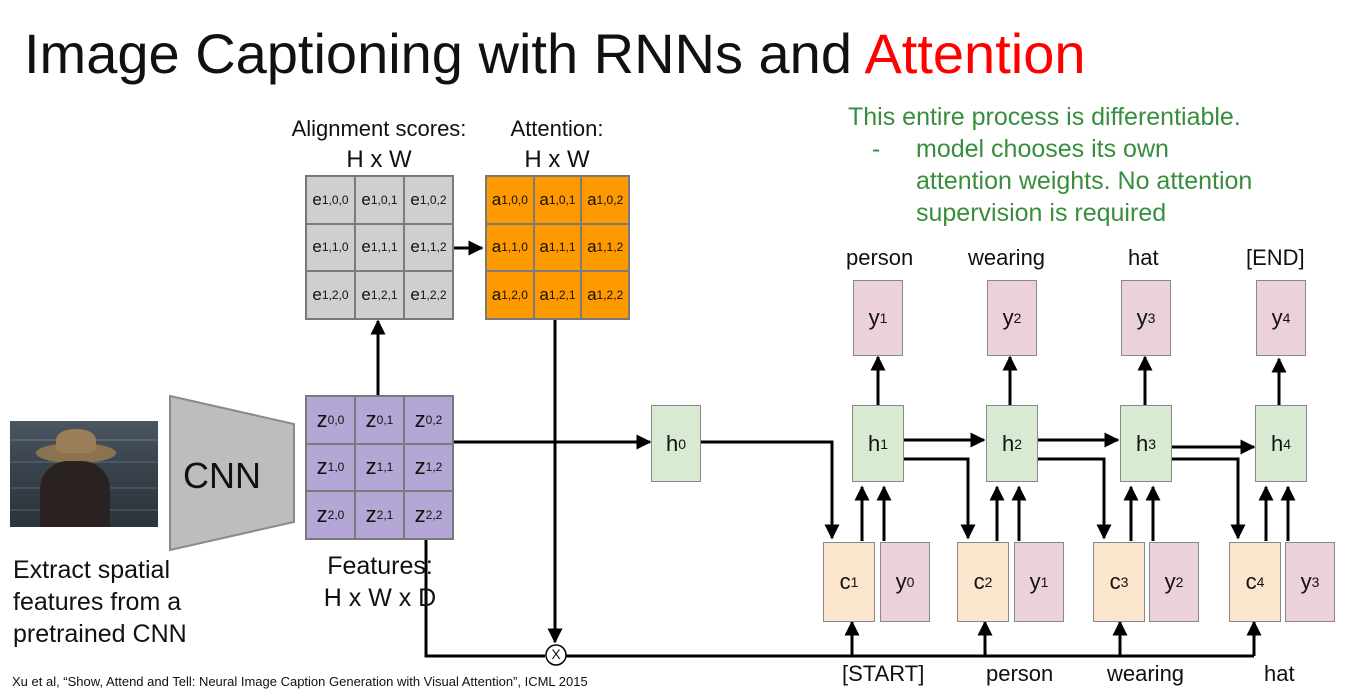  I want to click on input-y3-subscript: 2, so click(1179, 582).